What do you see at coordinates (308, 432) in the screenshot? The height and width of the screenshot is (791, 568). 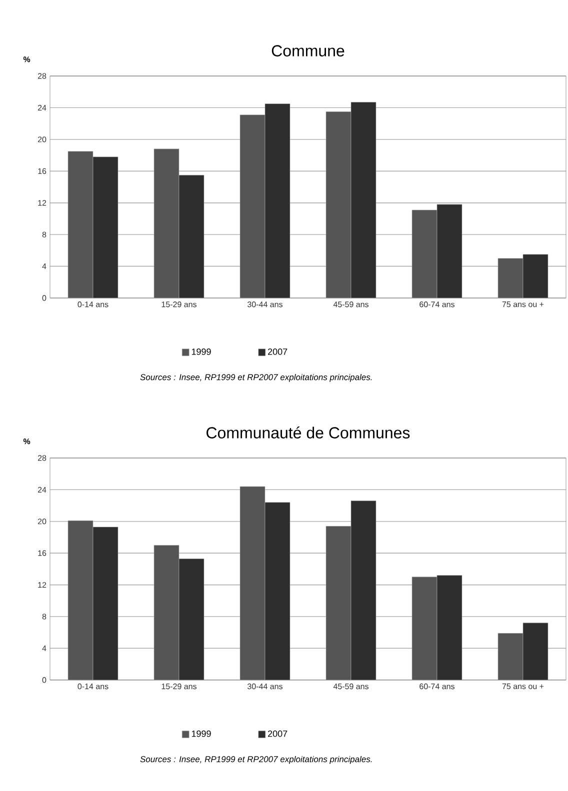 I see `chart-title: Communauté de Communes` at bounding box center [308, 432].